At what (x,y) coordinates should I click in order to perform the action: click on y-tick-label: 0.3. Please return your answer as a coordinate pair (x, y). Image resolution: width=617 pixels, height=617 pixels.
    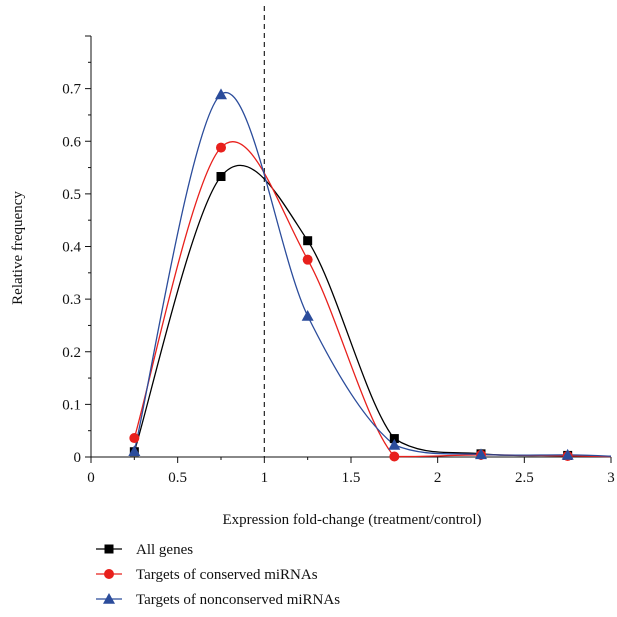
    Looking at the image, I should click on (71, 300).